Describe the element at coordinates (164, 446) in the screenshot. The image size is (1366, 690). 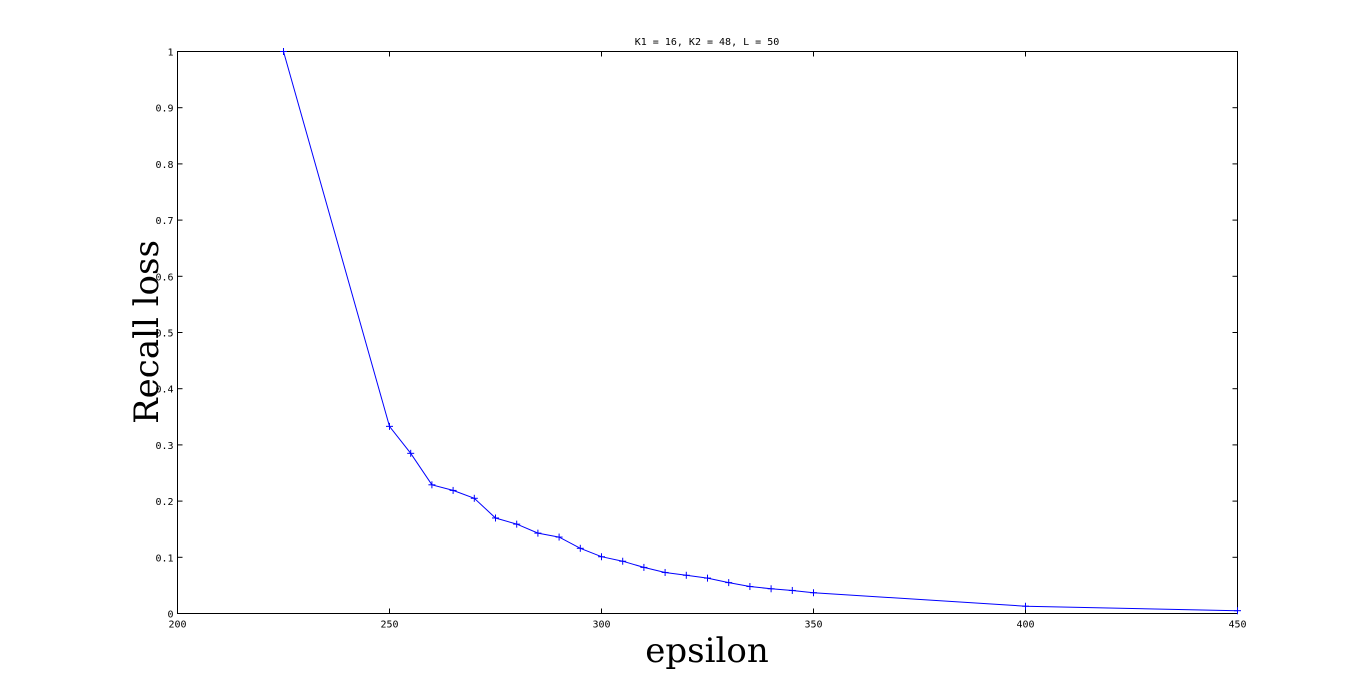
I see `y-tick-label: 0.3` at that location.